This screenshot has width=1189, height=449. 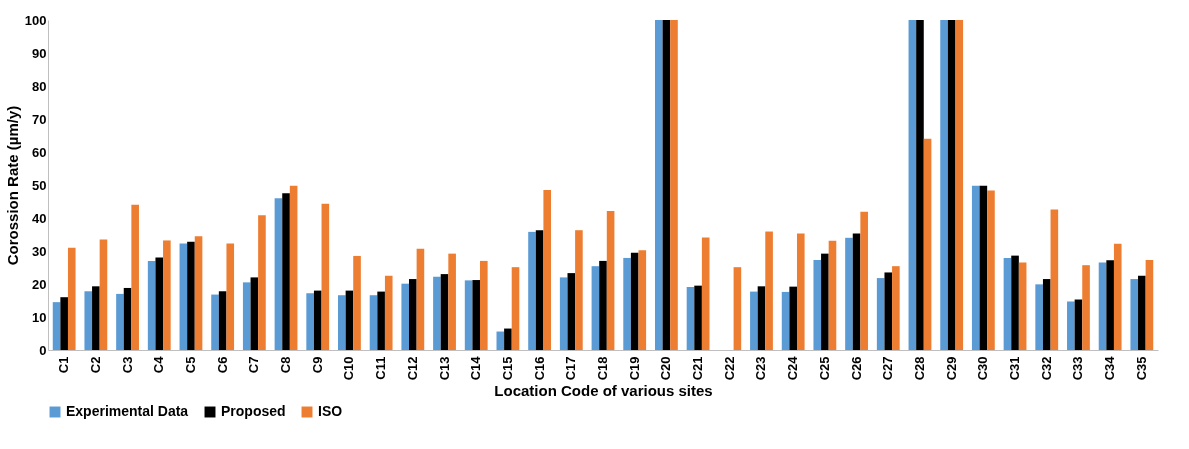 I want to click on y-tick-label: 90, so click(x=39, y=53).